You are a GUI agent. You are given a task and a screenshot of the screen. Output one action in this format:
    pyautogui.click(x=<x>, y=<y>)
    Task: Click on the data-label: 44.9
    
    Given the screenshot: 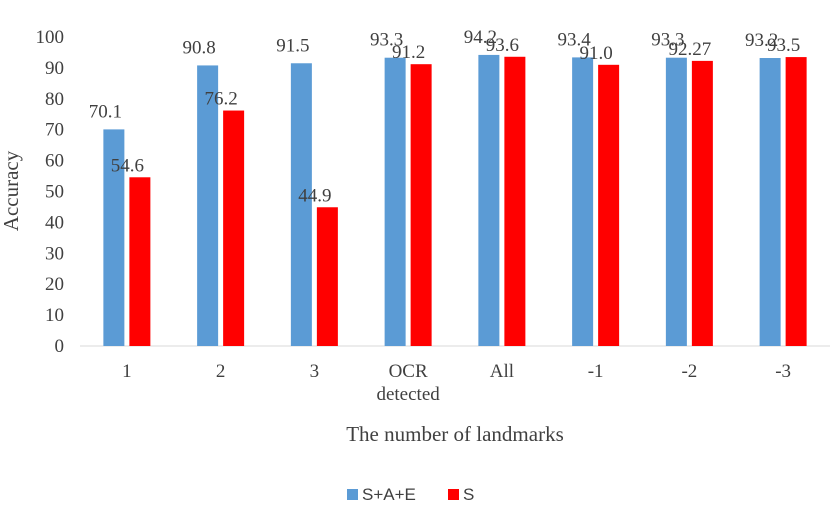 What is the action you would take?
    pyautogui.click(x=314, y=195)
    